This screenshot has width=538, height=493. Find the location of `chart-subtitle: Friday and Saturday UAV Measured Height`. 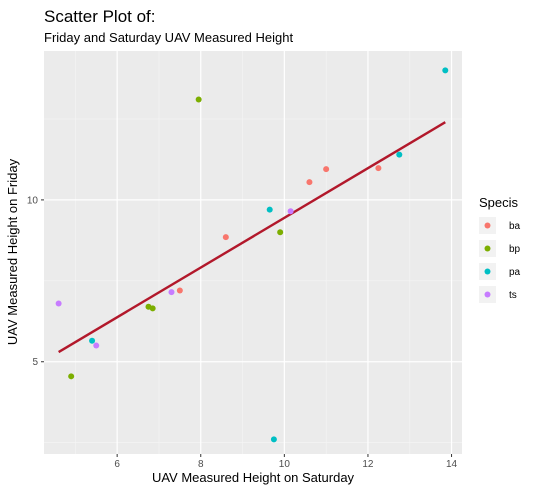

chart-subtitle: Friday and Saturday UAV Measured Height is located at coordinates (168, 37).